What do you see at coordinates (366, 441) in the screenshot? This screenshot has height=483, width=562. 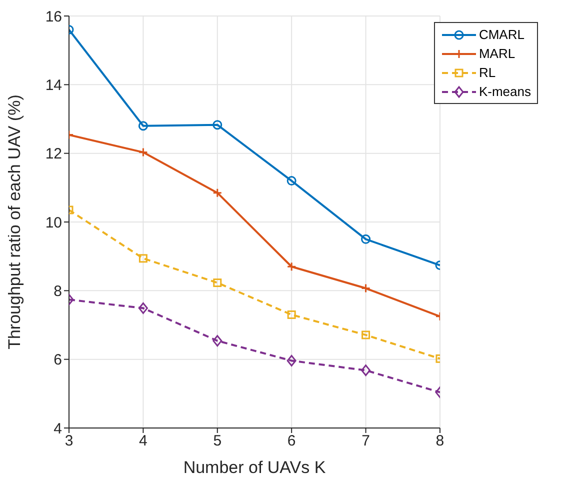 I see `x-tick-label: 7` at bounding box center [366, 441].